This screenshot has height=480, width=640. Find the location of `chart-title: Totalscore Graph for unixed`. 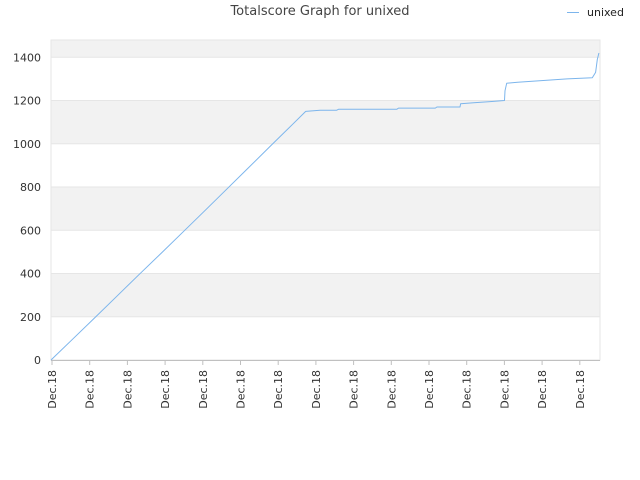

chart-title: Totalscore Graph for unixed is located at coordinates (320, 11).